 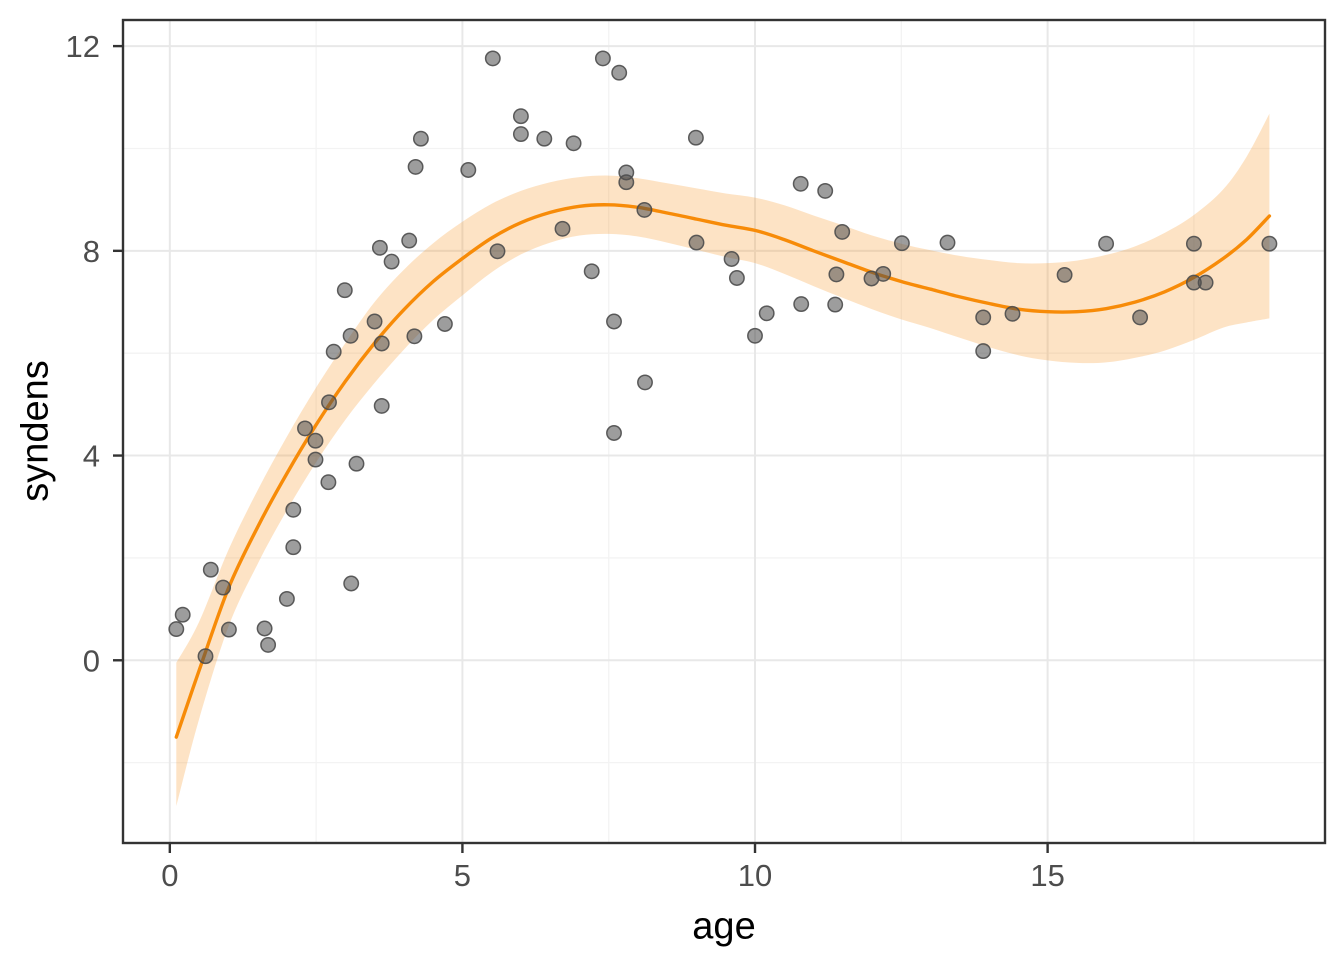 I want to click on y-tick-label: 4, so click(x=91, y=456).